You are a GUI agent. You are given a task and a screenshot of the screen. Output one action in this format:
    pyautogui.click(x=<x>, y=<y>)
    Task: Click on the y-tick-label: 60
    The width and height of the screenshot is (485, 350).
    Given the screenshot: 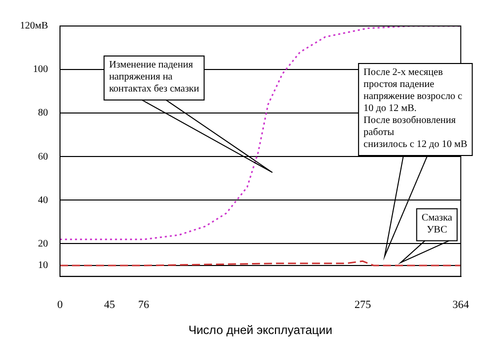 What is the action you would take?
    pyautogui.click(x=43, y=156)
    